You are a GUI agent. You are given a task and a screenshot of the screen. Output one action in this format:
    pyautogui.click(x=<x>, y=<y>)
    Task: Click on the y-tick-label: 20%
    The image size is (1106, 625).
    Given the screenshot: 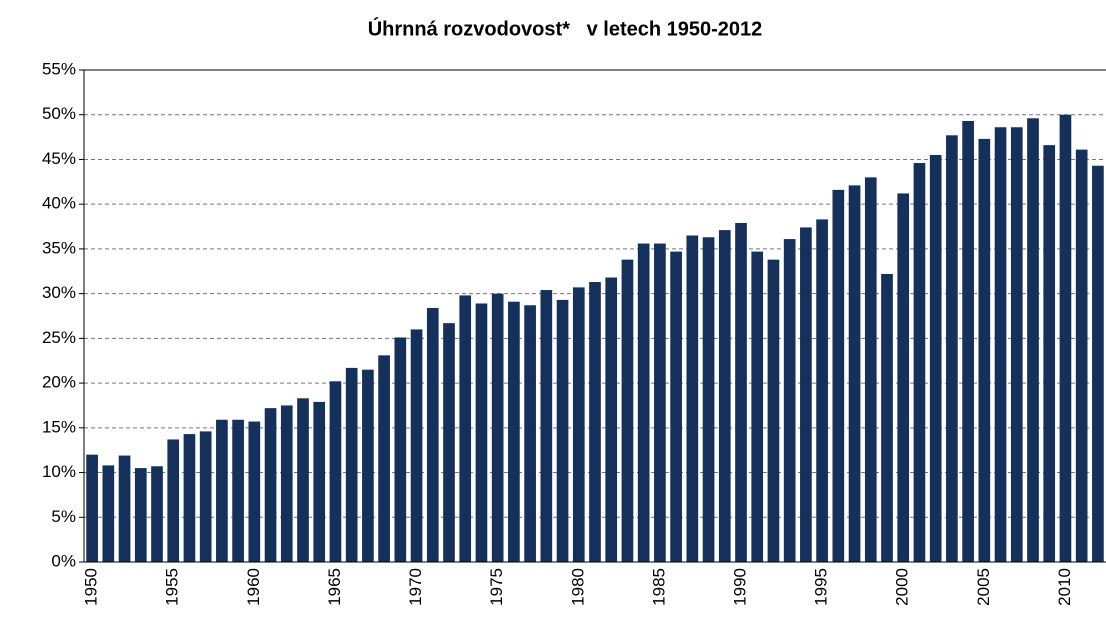 What is the action you would take?
    pyautogui.click(x=59, y=382)
    